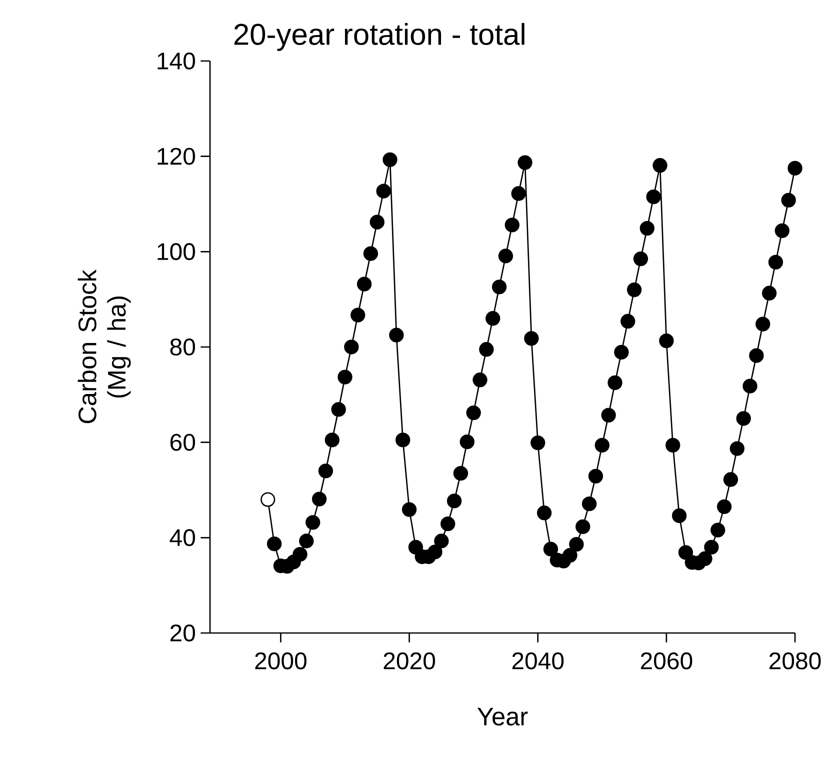  What do you see at coordinates (183, 537) in the screenshot?
I see `y-tick-label: 40` at bounding box center [183, 537].